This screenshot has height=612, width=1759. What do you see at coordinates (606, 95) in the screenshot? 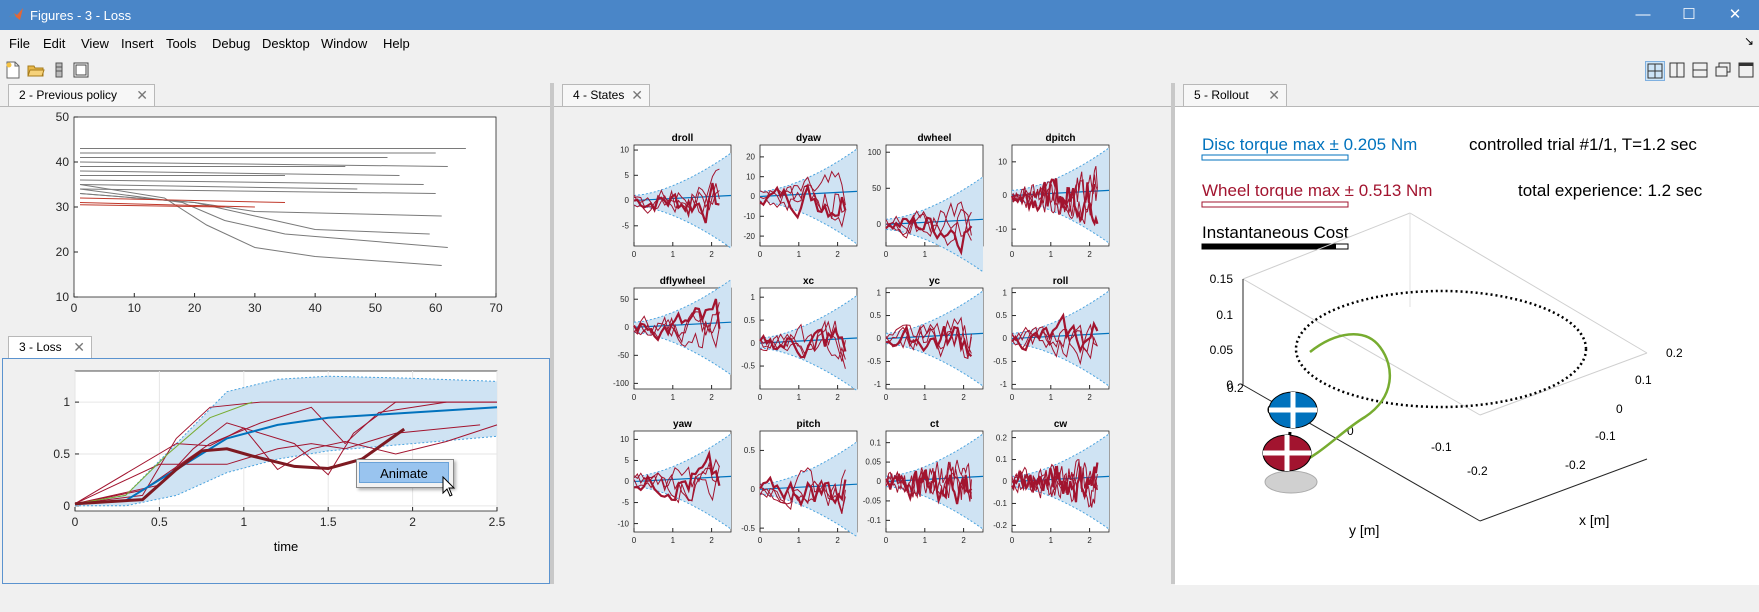
I see `tab-states: 4 - States ✕` at bounding box center [606, 95].